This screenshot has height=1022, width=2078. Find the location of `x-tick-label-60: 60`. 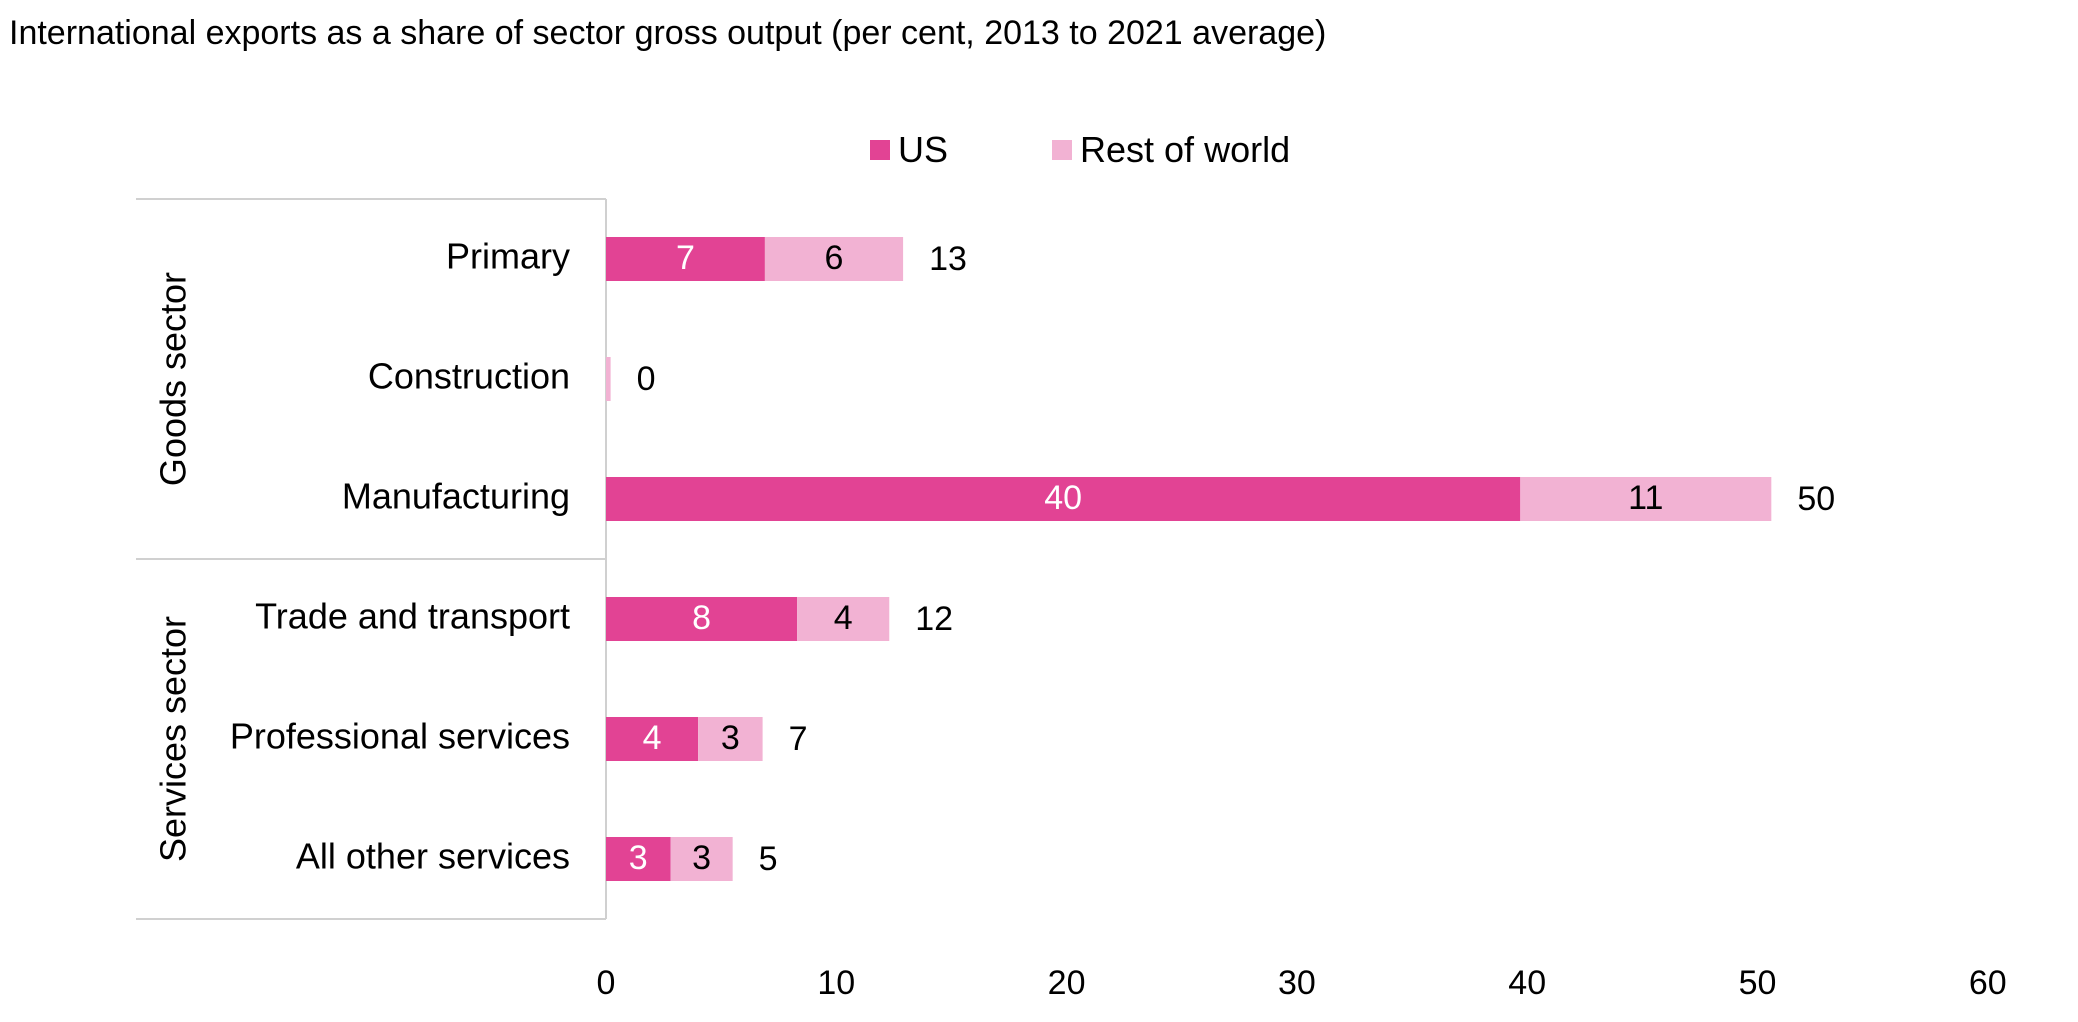

x-tick-label-60: 60 is located at coordinates (1988, 983).